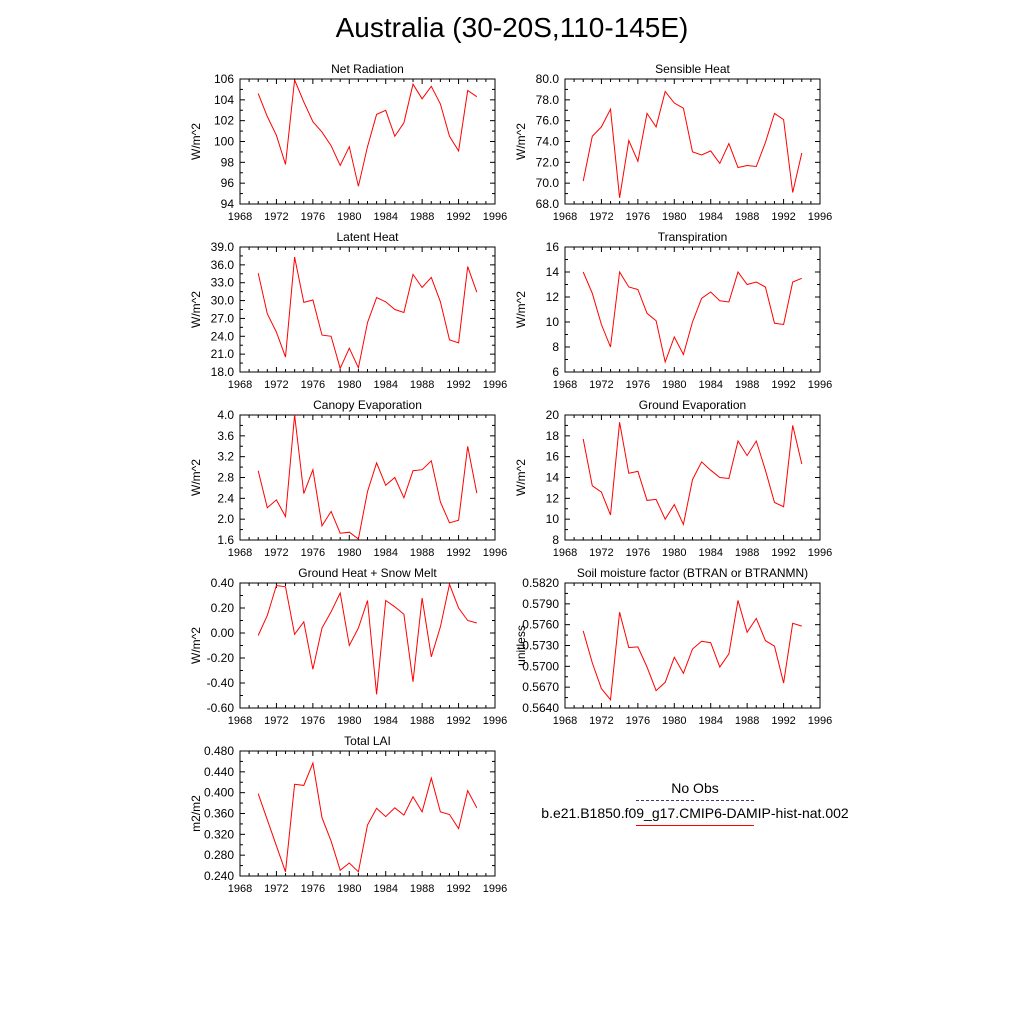 This screenshot has width=1024, height=1024. Describe the element at coordinates (313, 721) in the screenshot. I see `panel-7-xtick-label: 1976` at that location.